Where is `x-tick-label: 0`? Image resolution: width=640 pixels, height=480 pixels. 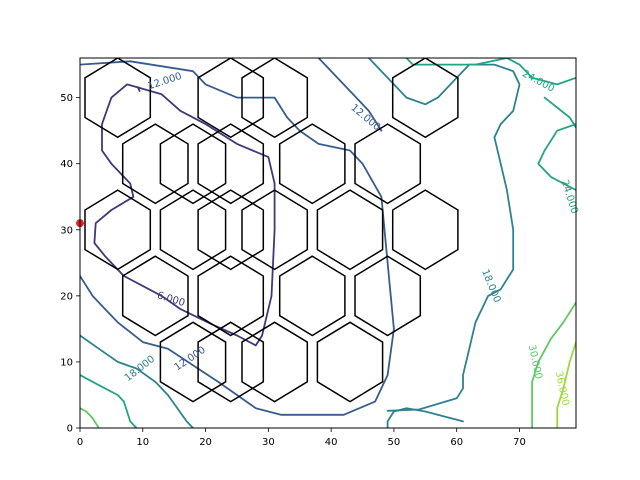
x-tick-label: 0 is located at coordinates (80, 442).